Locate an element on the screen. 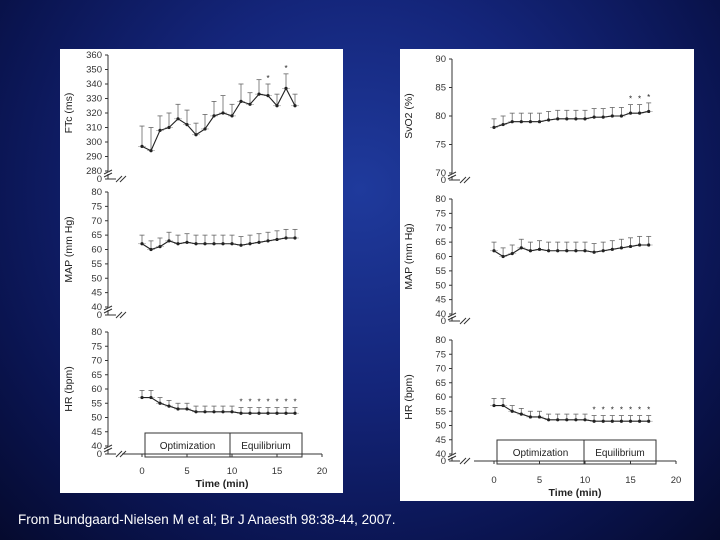  y-tick-label: 290 is located at coordinates (94, 157).